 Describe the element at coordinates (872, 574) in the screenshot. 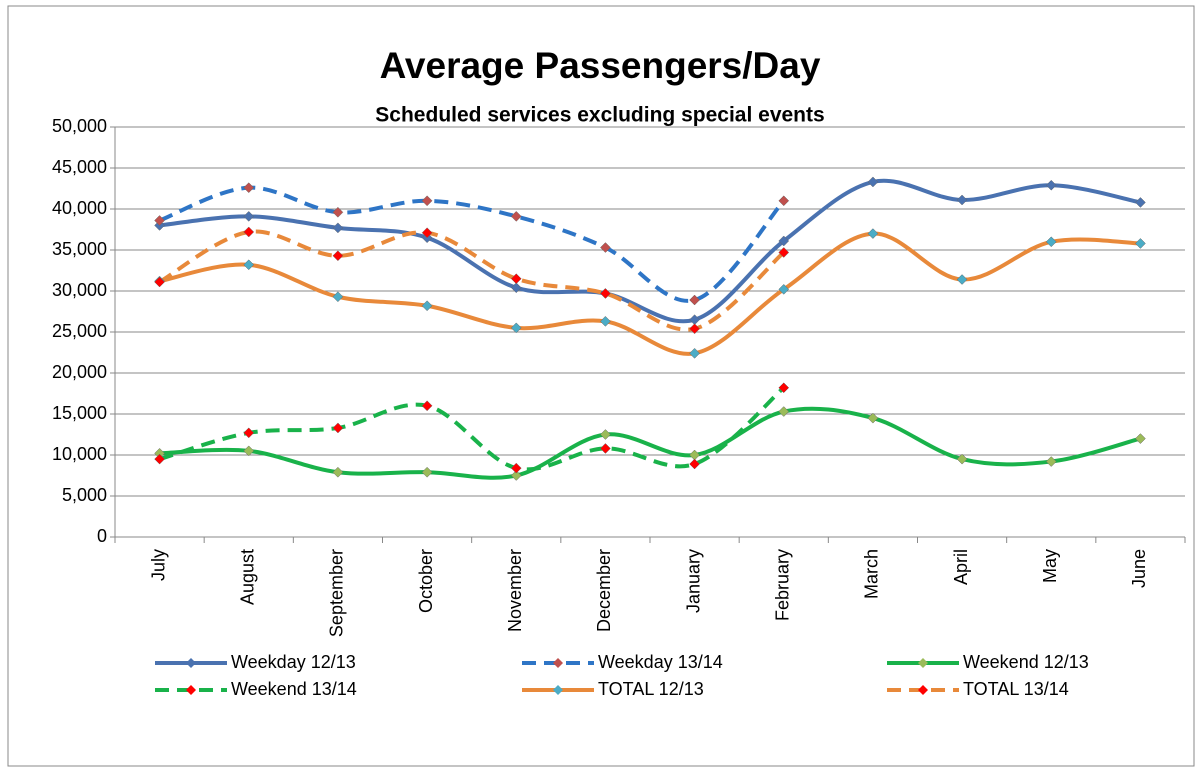

I see `x-tick-label: March` at that location.